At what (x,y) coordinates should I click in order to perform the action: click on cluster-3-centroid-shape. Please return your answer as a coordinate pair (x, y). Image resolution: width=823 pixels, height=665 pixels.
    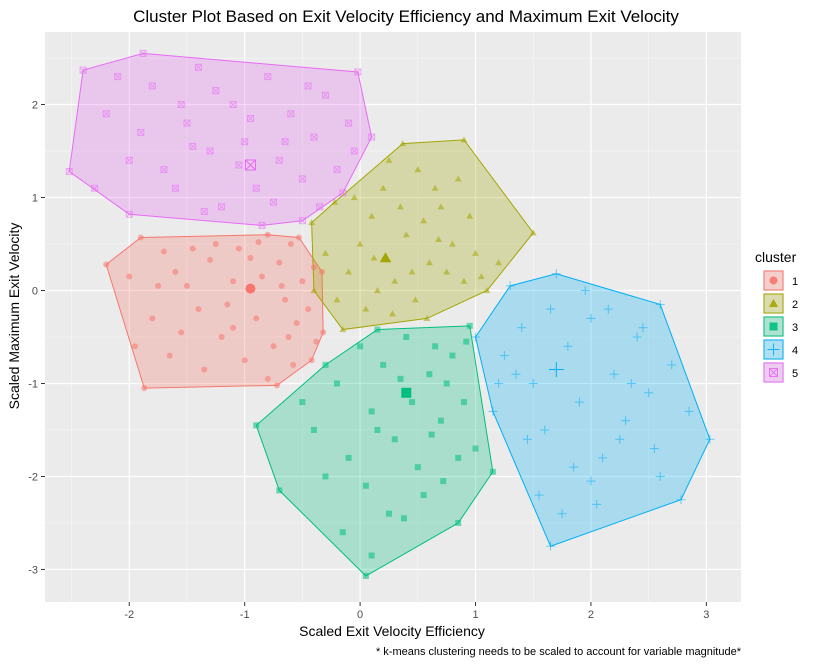
    Looking at the image, I should click on (406, 392).